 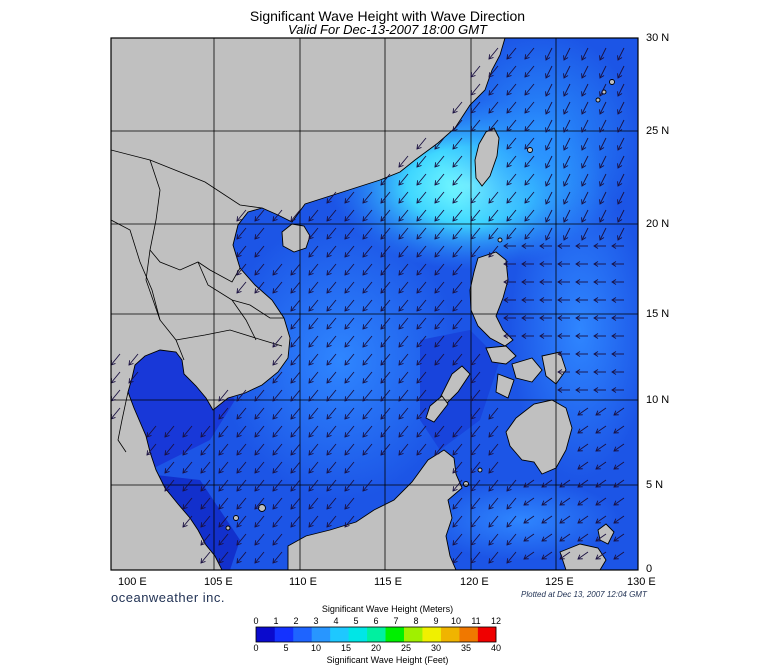 I want to click on colorbar-meter-tick: 7, so click(x=396, y=621).